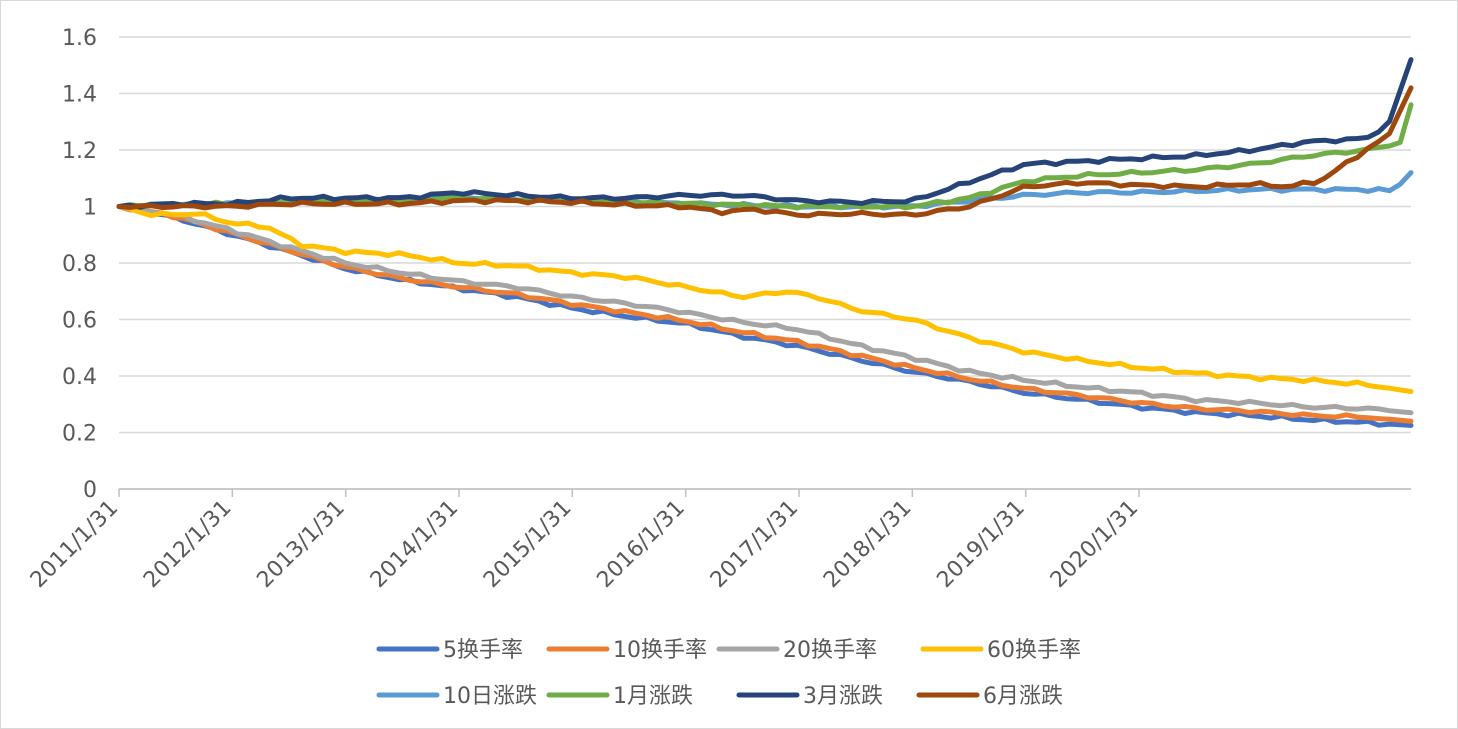 The height and width of the screenshot is (729, 1458). What do you see at coordinates (90, 490) in the screenshot?
I see `y-tick-label: 0` at bounding box center [90, 490].